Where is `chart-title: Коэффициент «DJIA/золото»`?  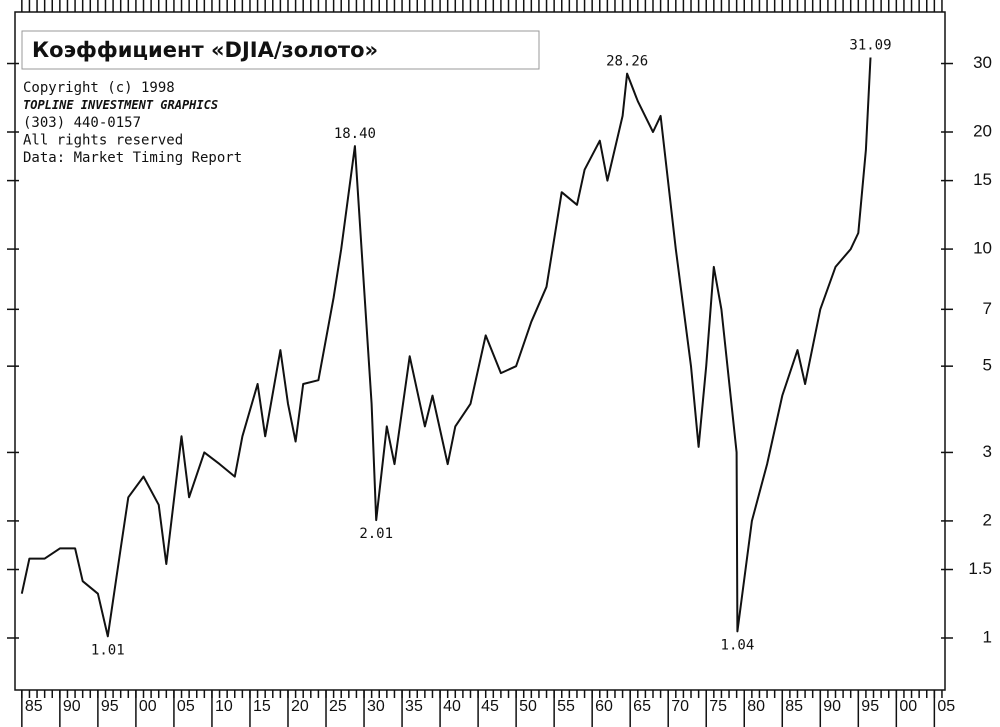
chart-title: Коэффициент «DJIA/золото» is located at coordinates (205, 50).